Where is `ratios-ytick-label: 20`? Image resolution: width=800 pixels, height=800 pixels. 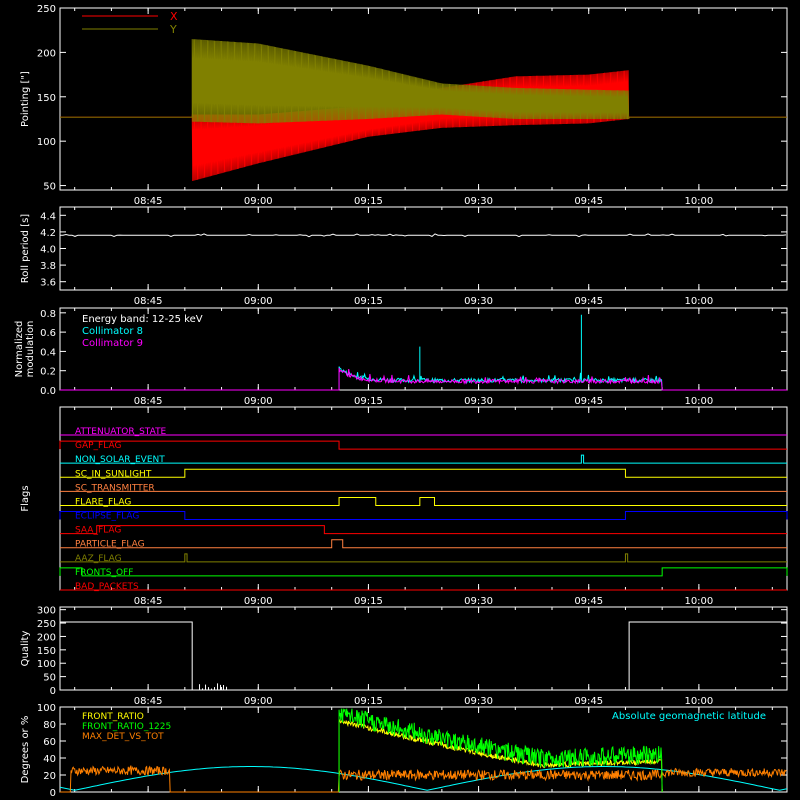
ratios-ytick-label: 20 is located at coordinates (49, 776).